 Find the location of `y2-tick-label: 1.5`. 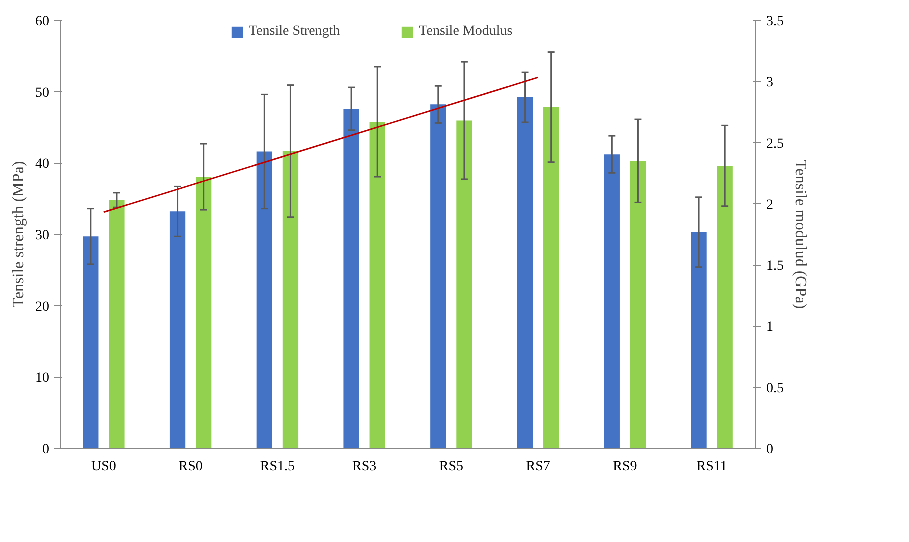

y2-tick-label: 1.5 is located at coordinates (775, 266).